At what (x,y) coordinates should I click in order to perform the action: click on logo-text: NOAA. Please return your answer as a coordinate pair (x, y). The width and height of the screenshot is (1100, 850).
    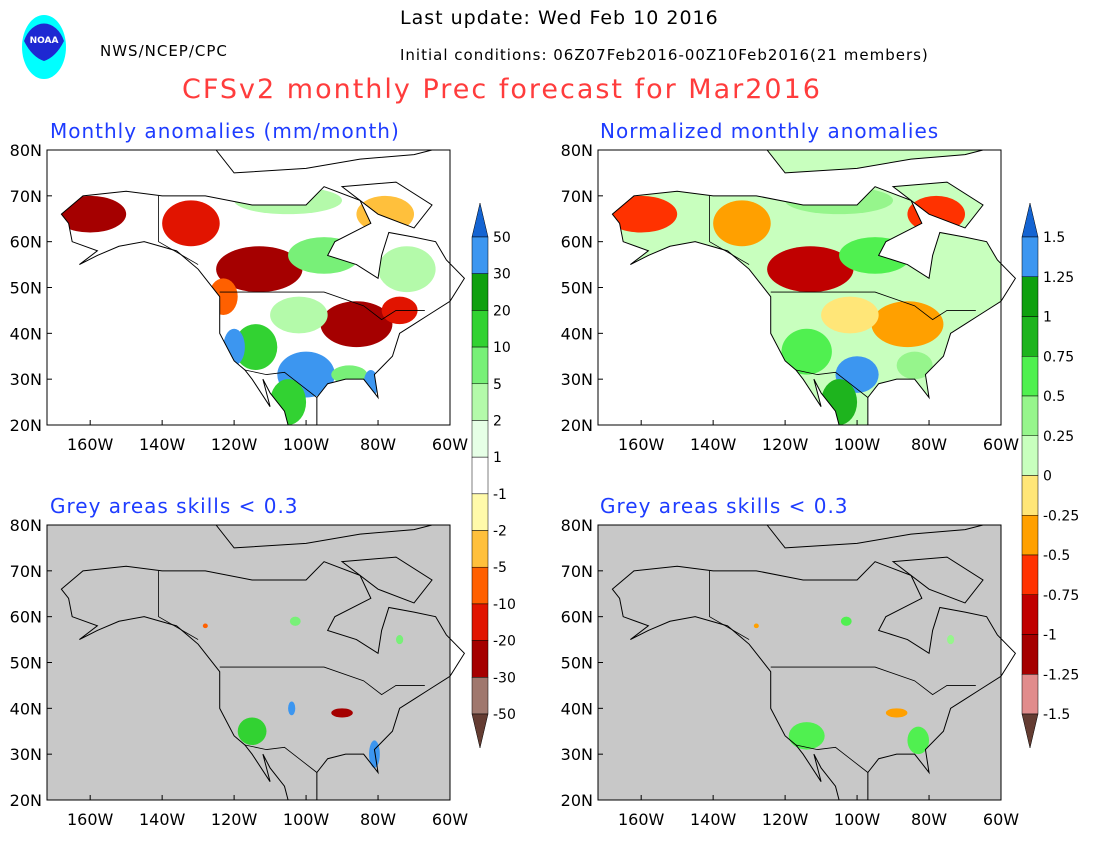
    Looking at the image, I should click on (44, 41).